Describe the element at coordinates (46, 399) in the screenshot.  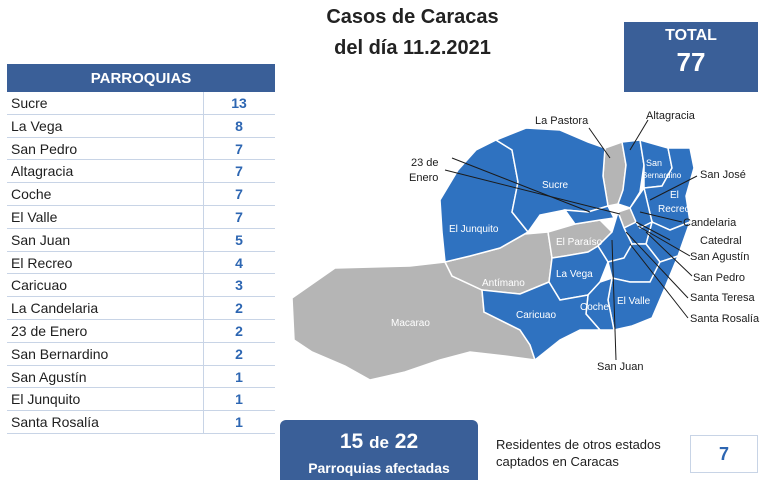
I see `row-parish-name: El Junquito` at that location.